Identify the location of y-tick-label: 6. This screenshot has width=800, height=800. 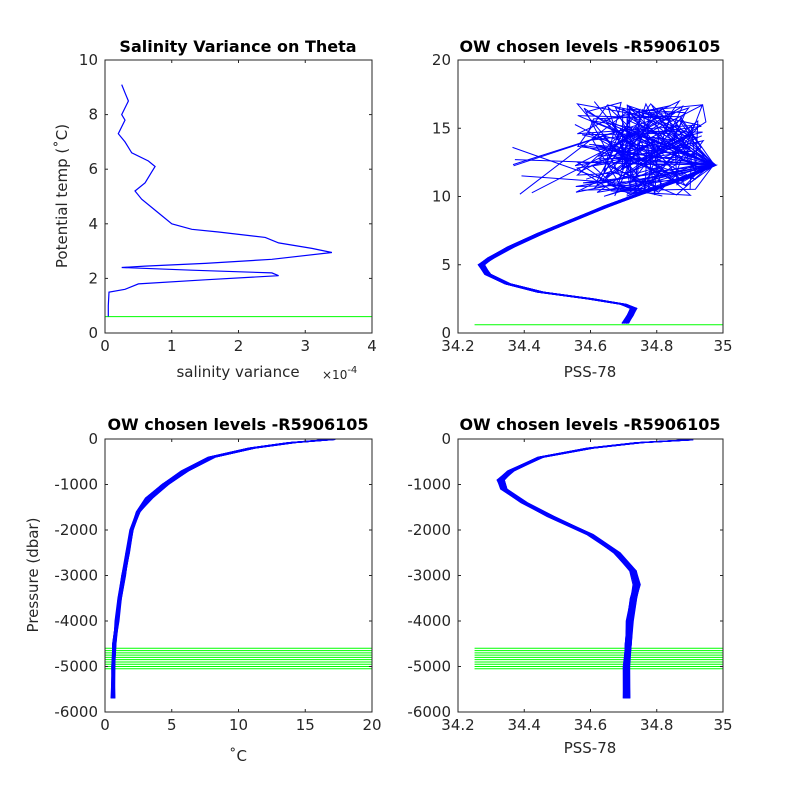
(93, 169).